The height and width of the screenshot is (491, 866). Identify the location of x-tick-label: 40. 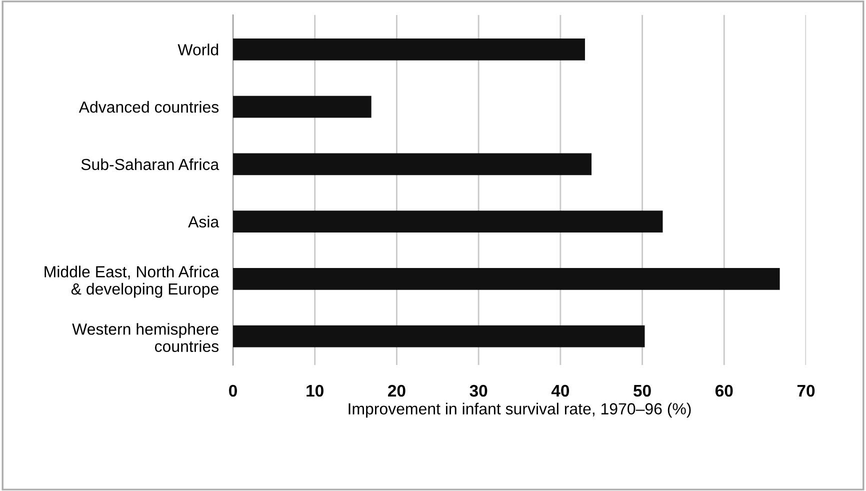
(560, 390).